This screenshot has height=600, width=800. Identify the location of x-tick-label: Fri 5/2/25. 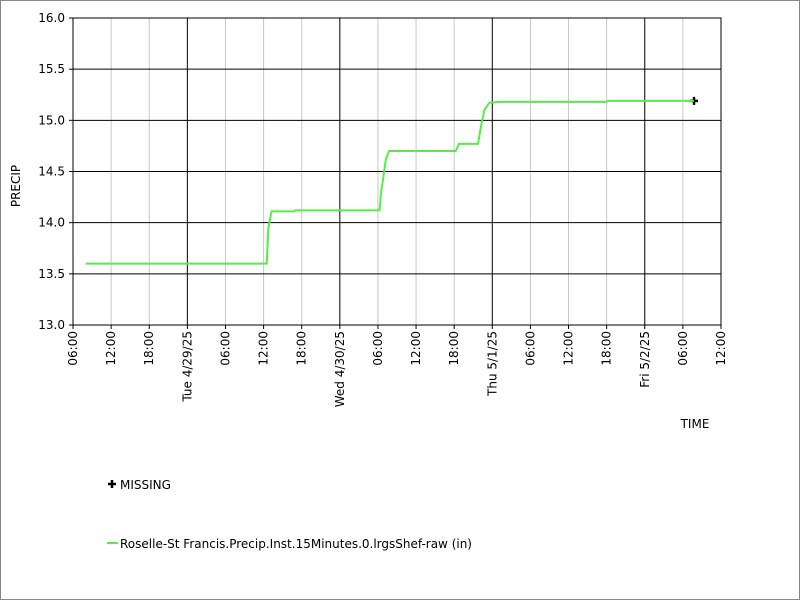
(645, 359).